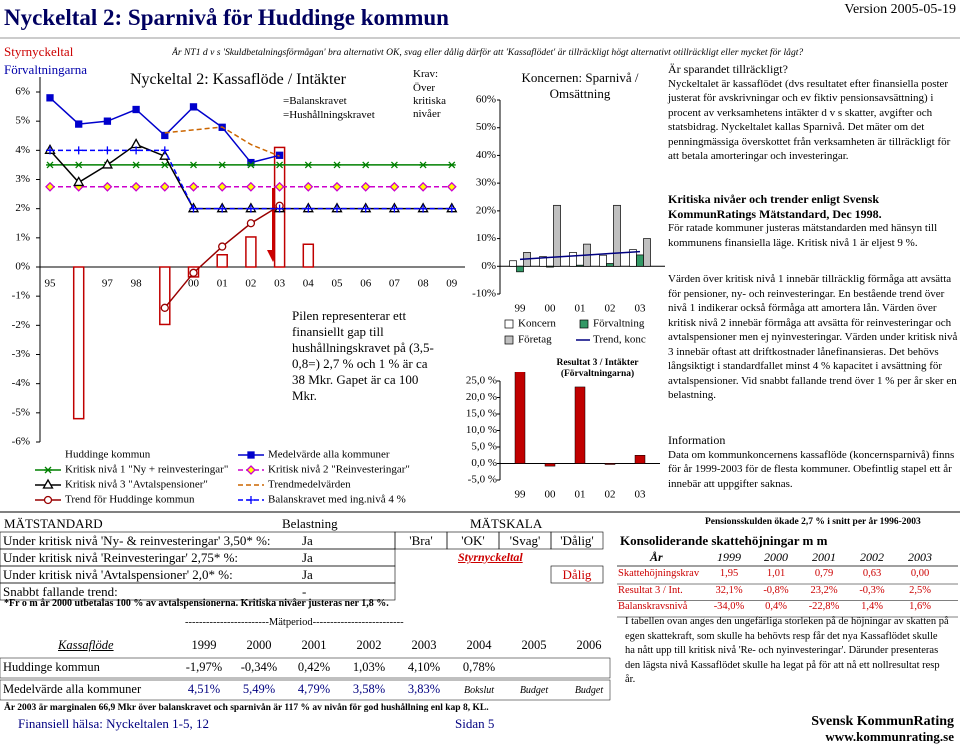 The width and height of the screenshot is (960, 744). I want to click on table-column: Belastning, so click(310, 523).